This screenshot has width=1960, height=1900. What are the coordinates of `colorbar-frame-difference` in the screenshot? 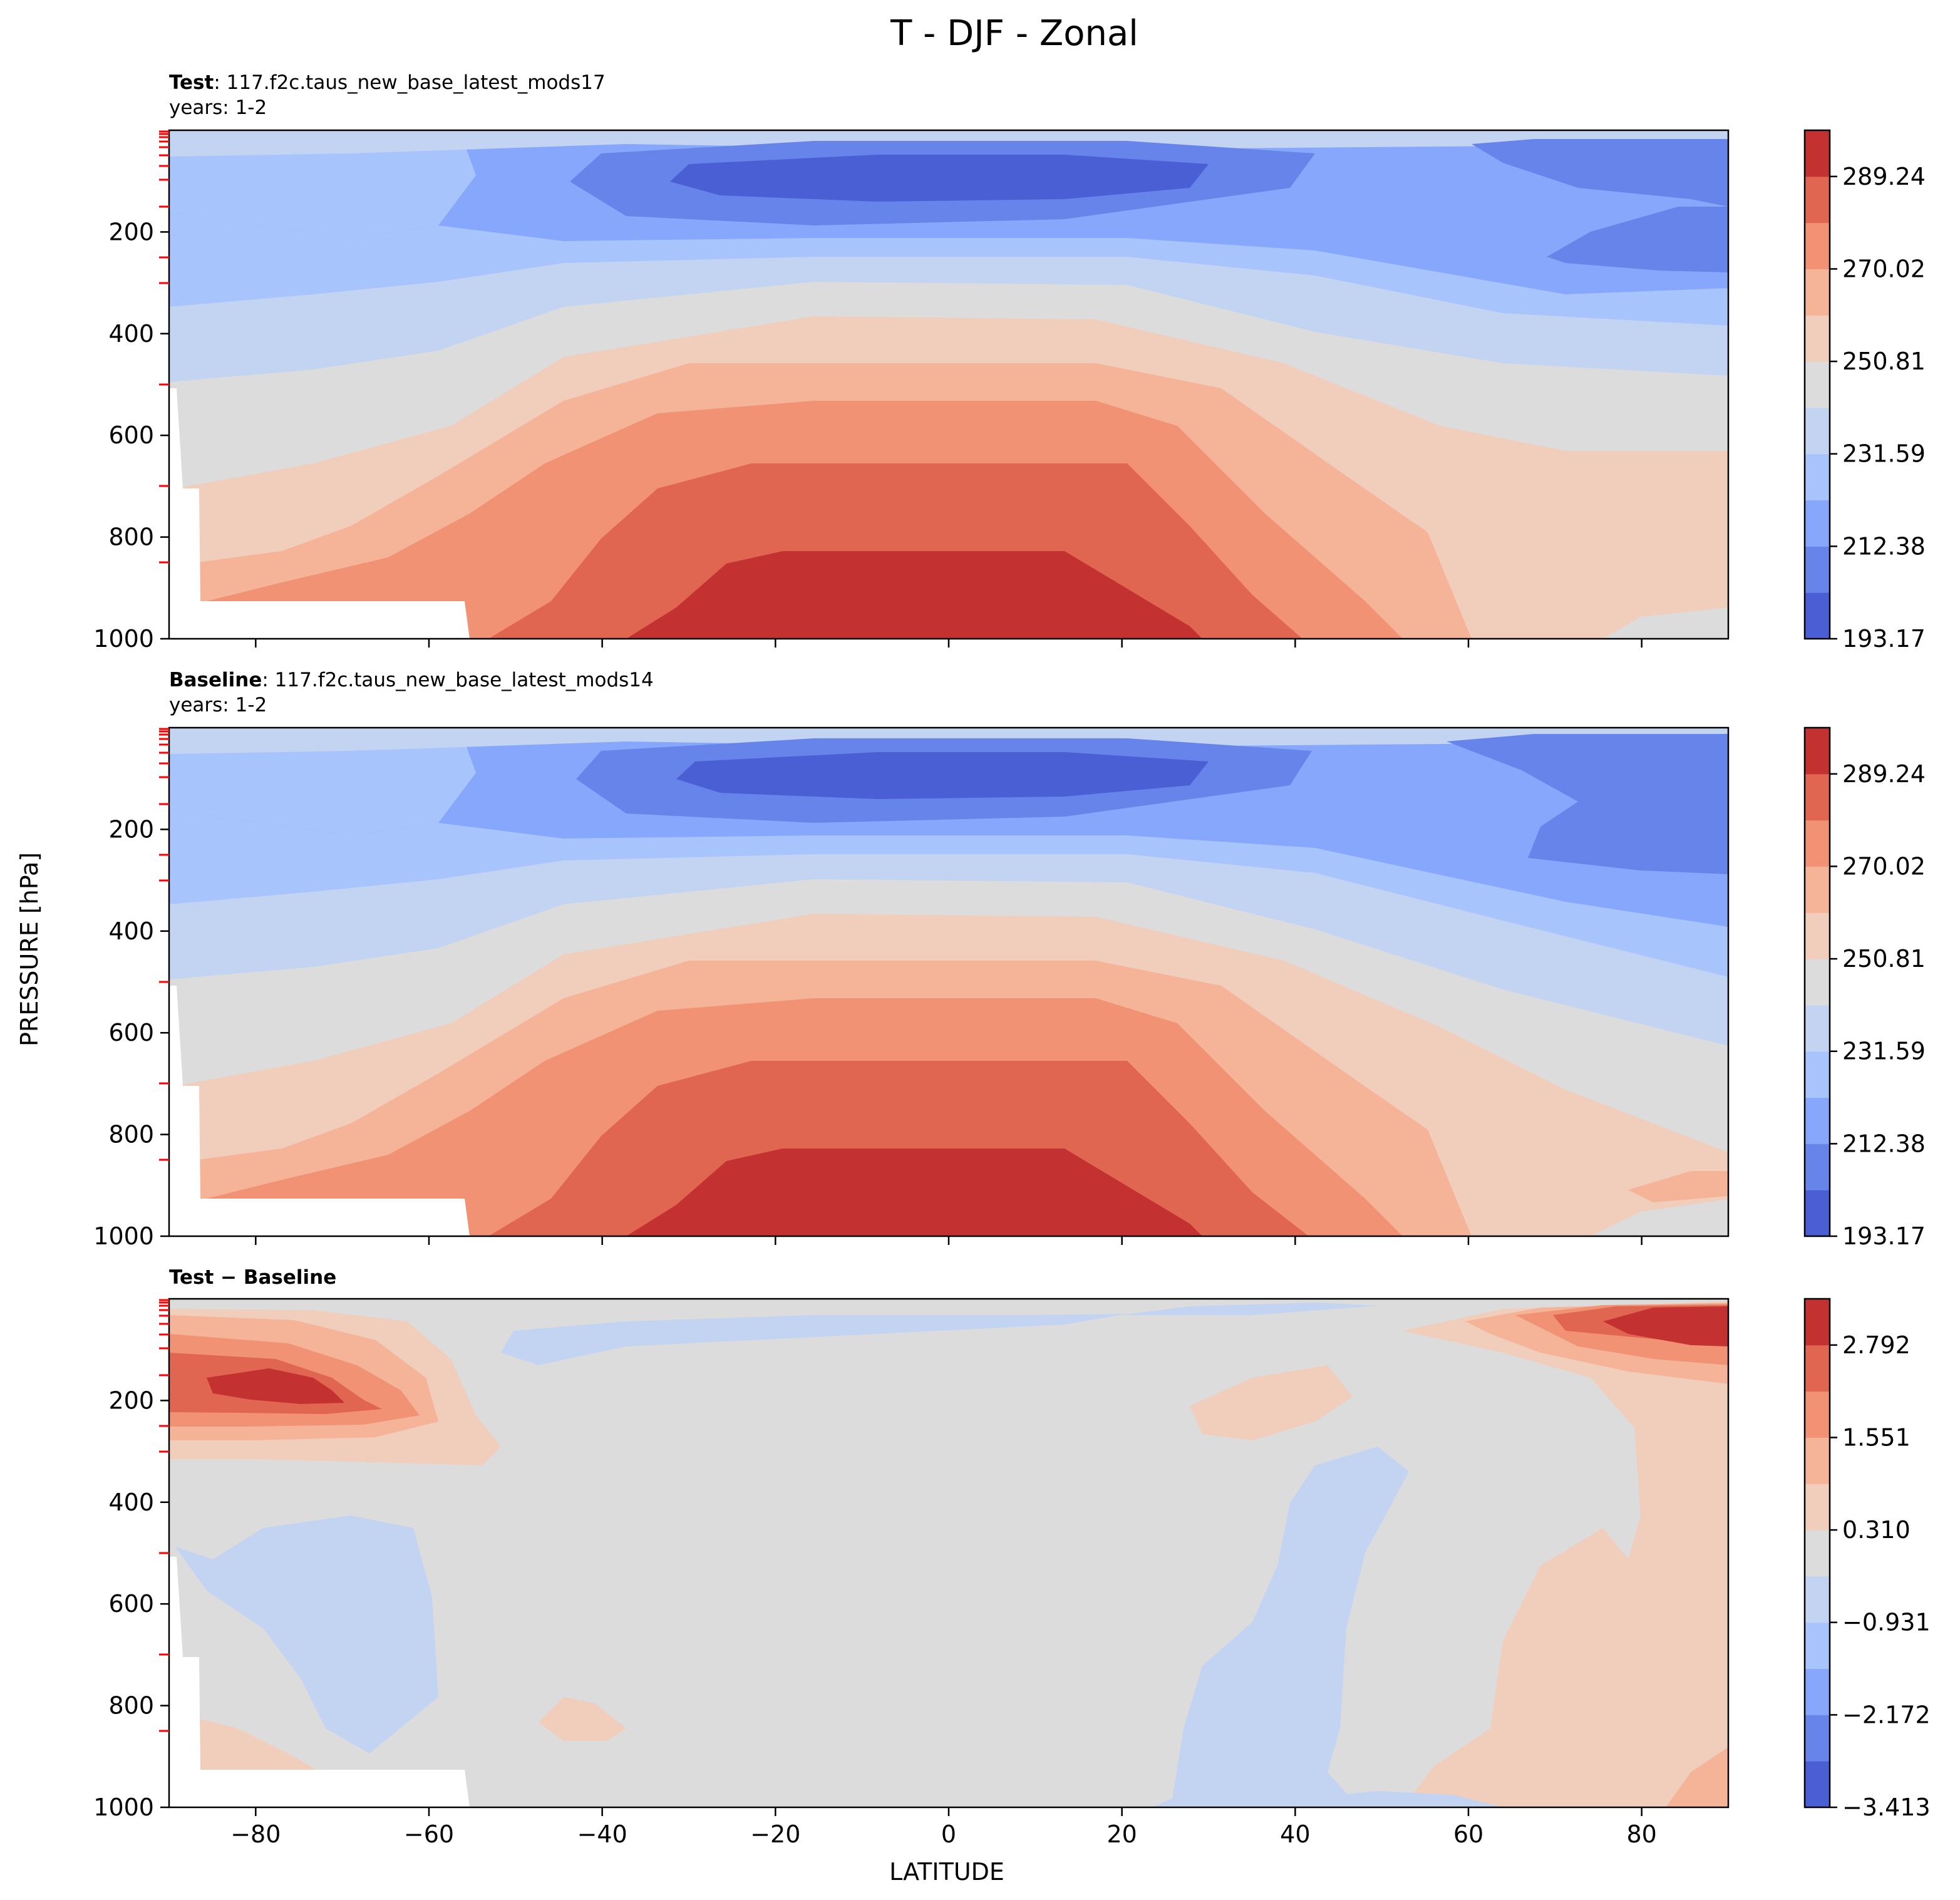 It's located at (1817, 1553).